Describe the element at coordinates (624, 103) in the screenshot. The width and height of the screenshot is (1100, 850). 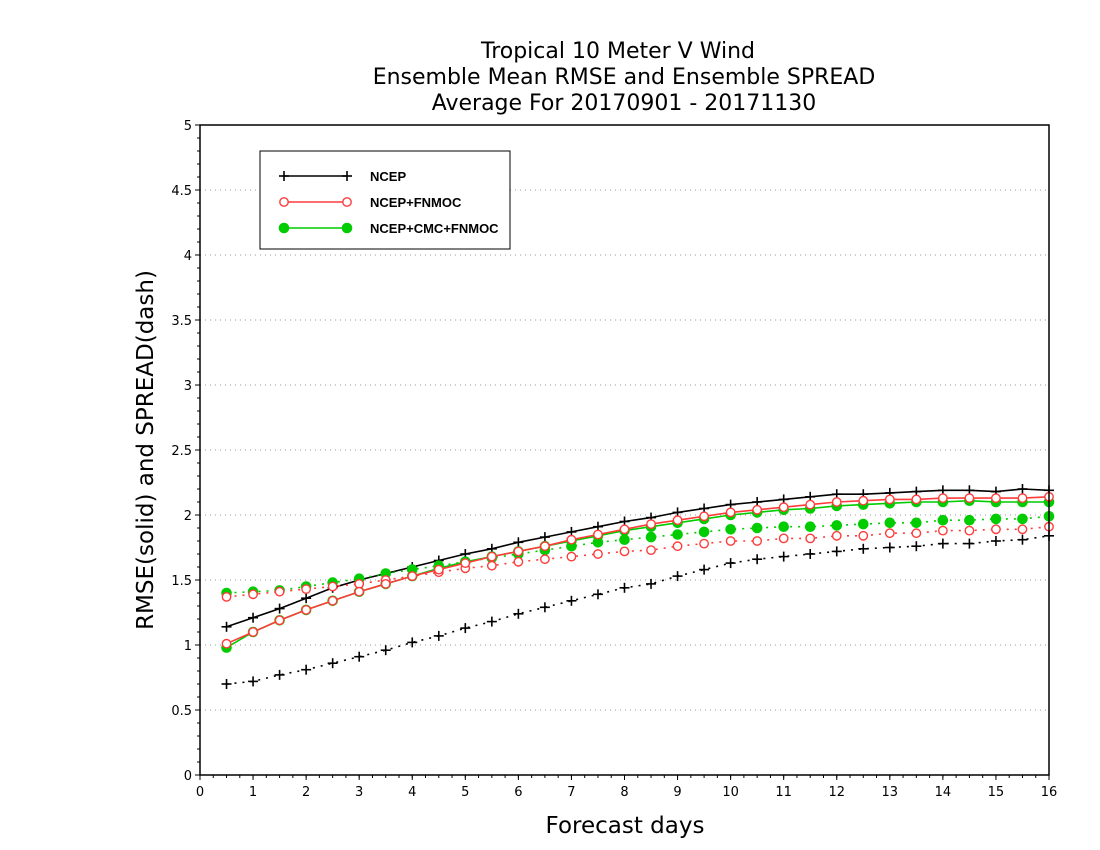
I see `chart-title-line-3: Average For 20170901 - 20171130` at that location.